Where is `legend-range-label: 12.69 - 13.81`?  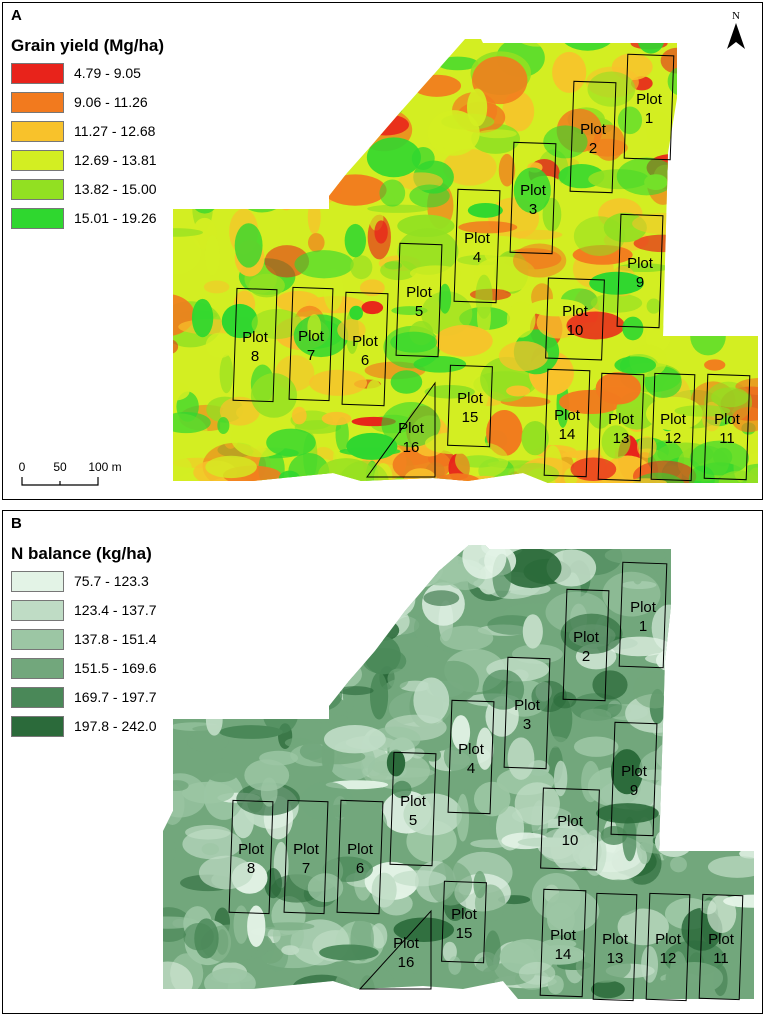
legend-range-label: 12.69 - 13.81 is located at coordinates (115, 160).